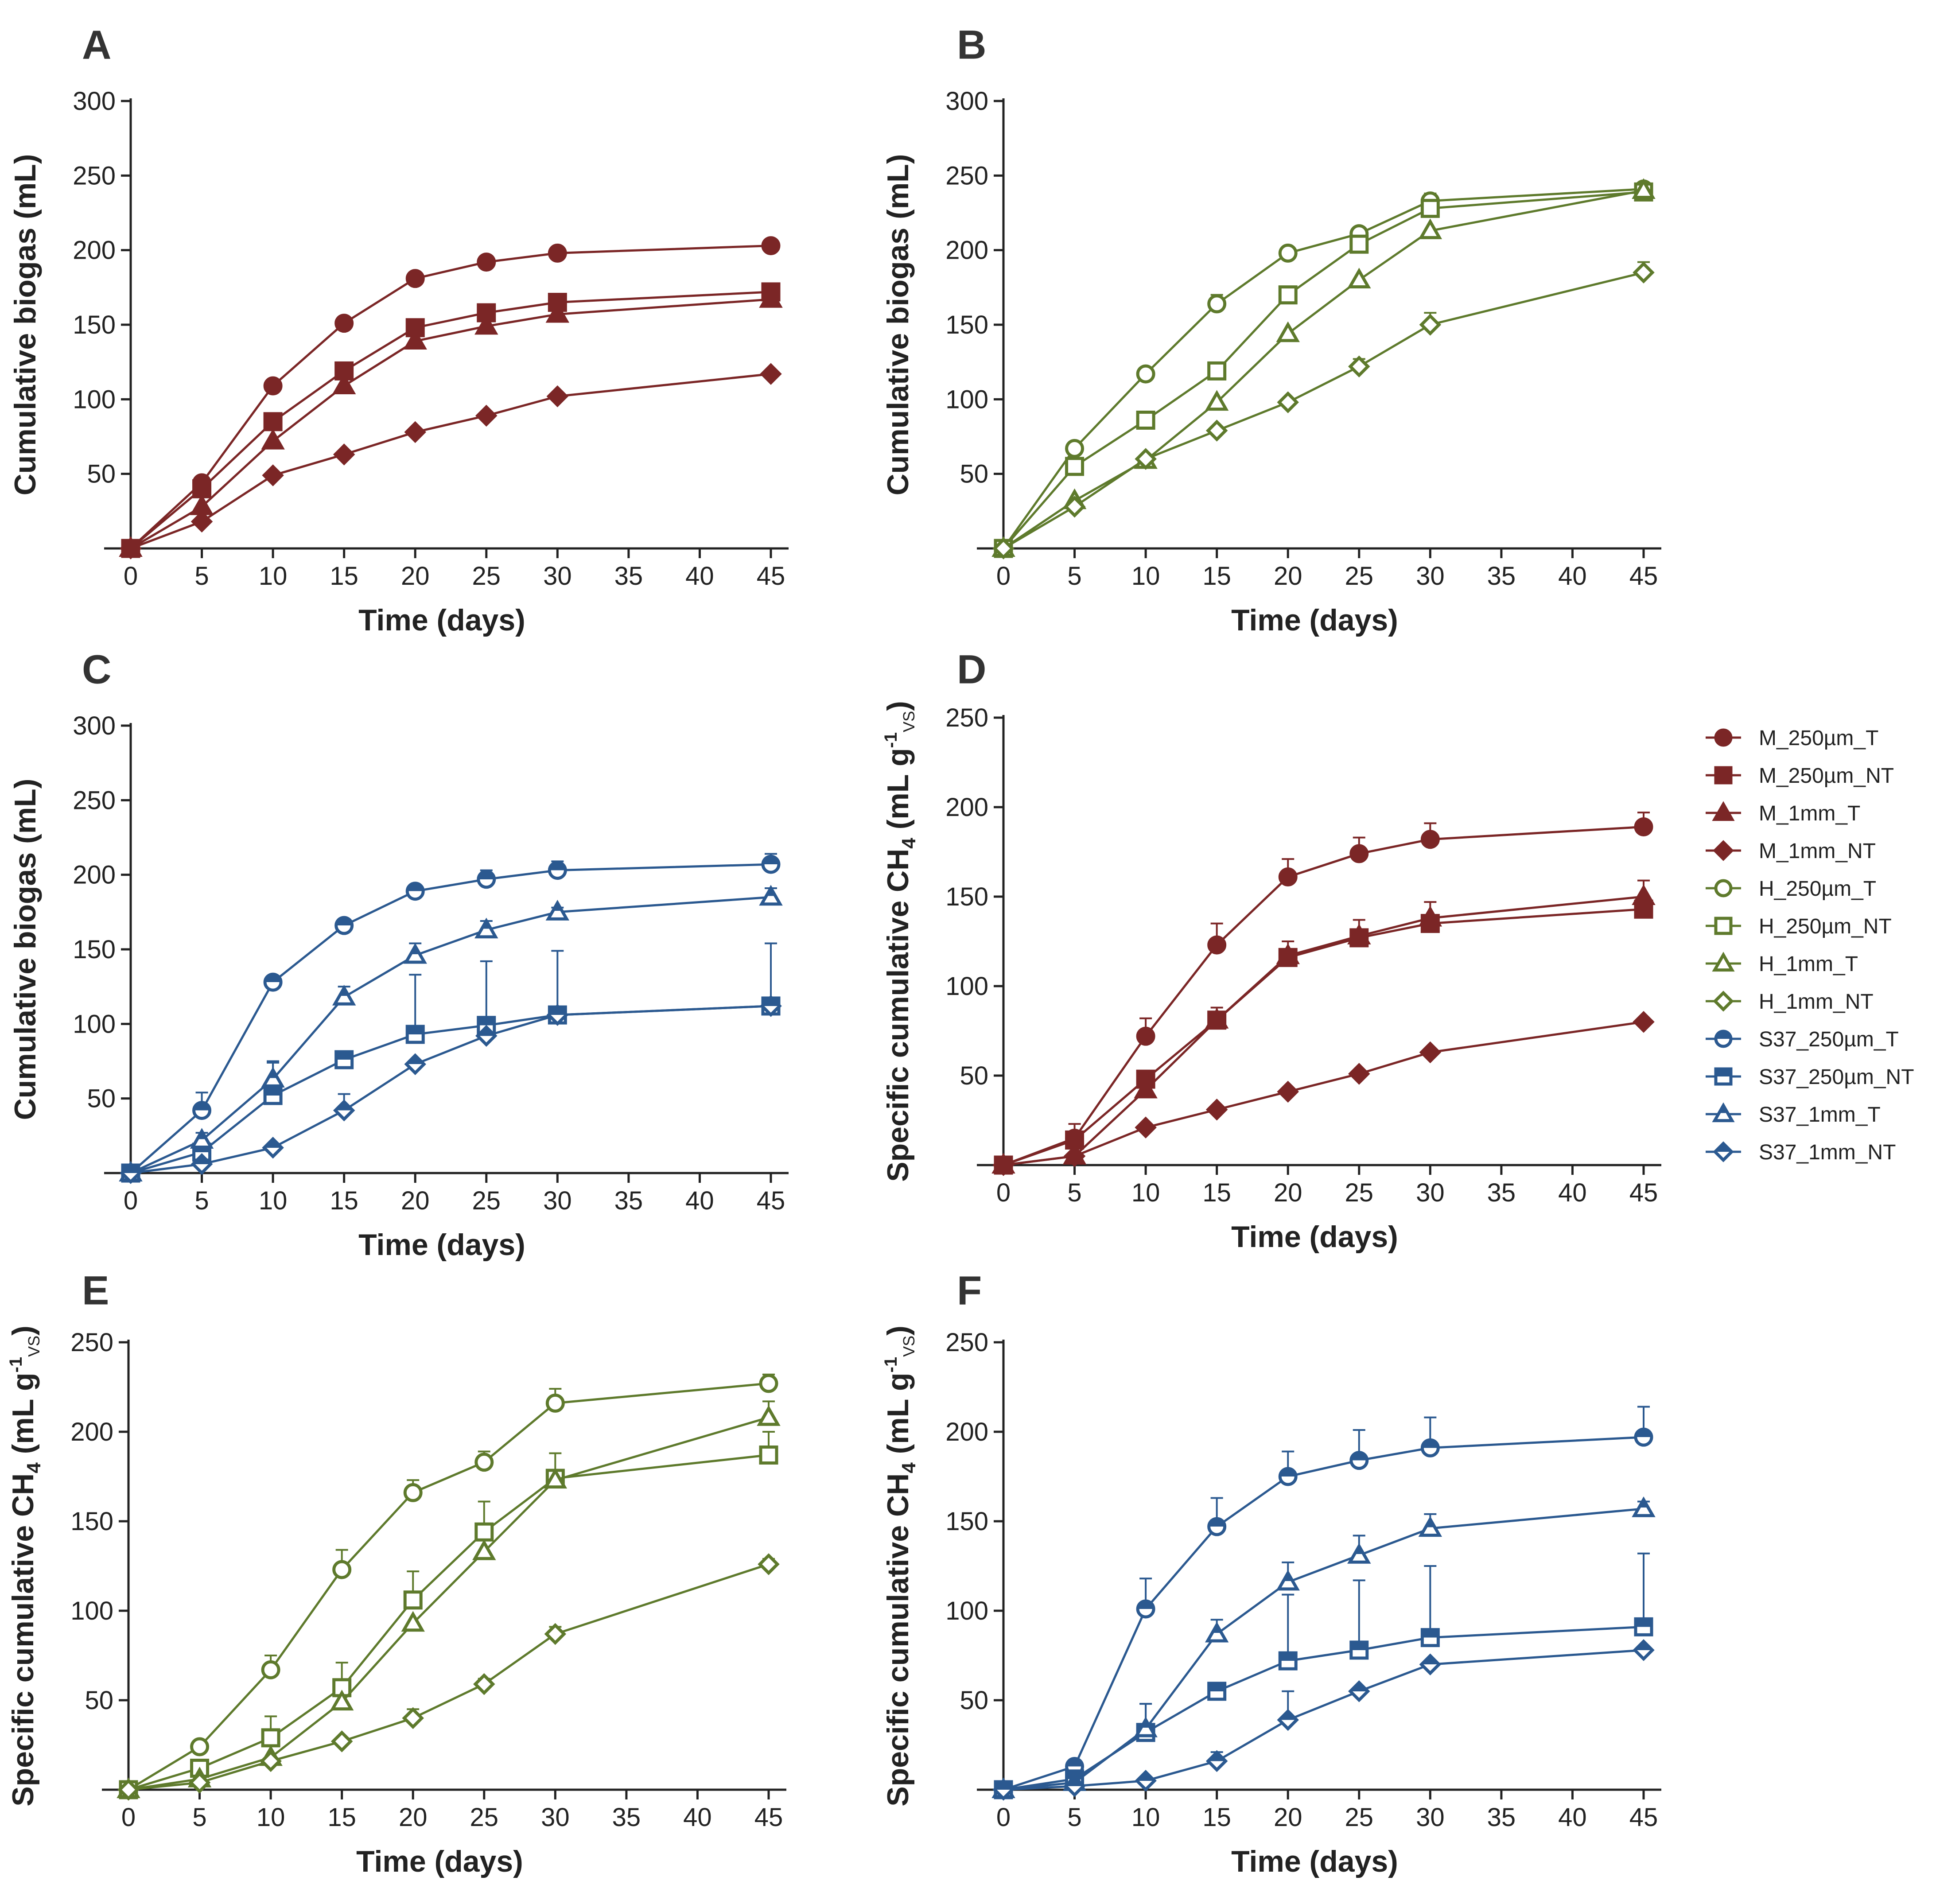  I want to click on legend-marker-h-1mm-nt, so click(1723, 1001).